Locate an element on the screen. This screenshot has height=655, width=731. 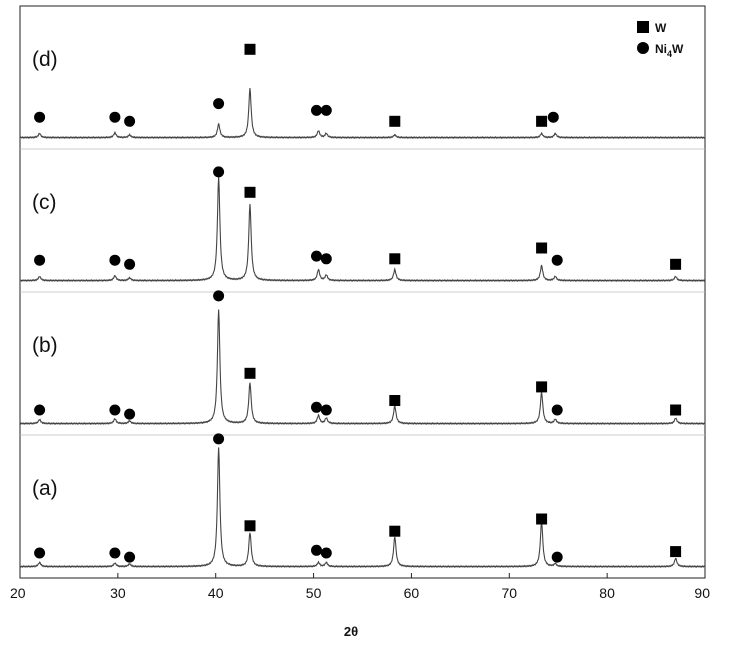
legend-square-icon is located at coordinates (643, 27).